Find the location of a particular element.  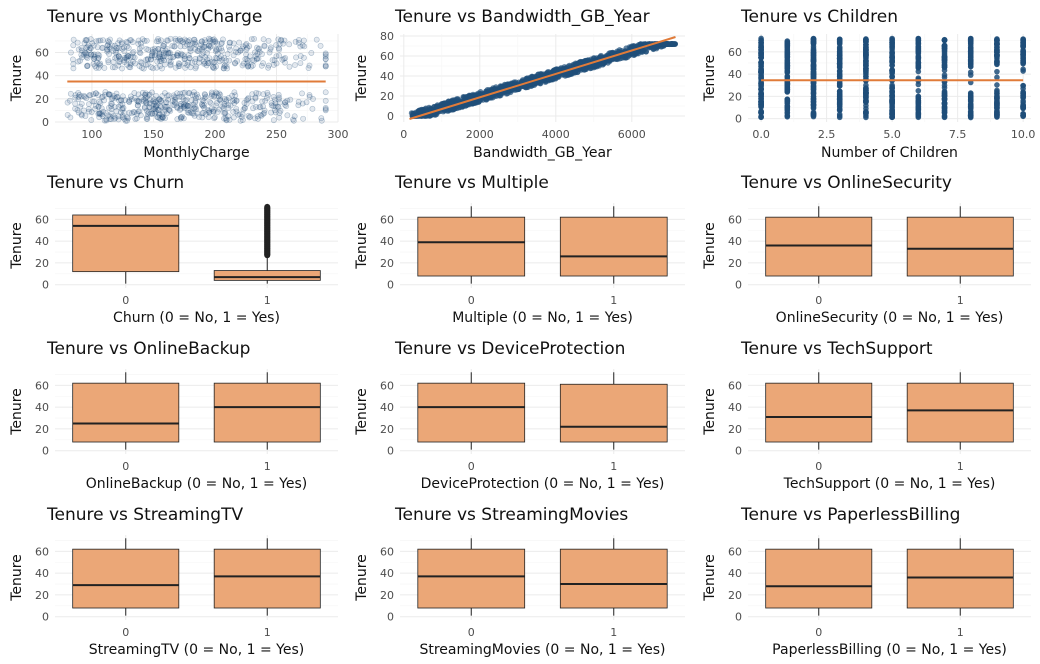

x-tick-label: 150 is located at coordinates (153, 134).